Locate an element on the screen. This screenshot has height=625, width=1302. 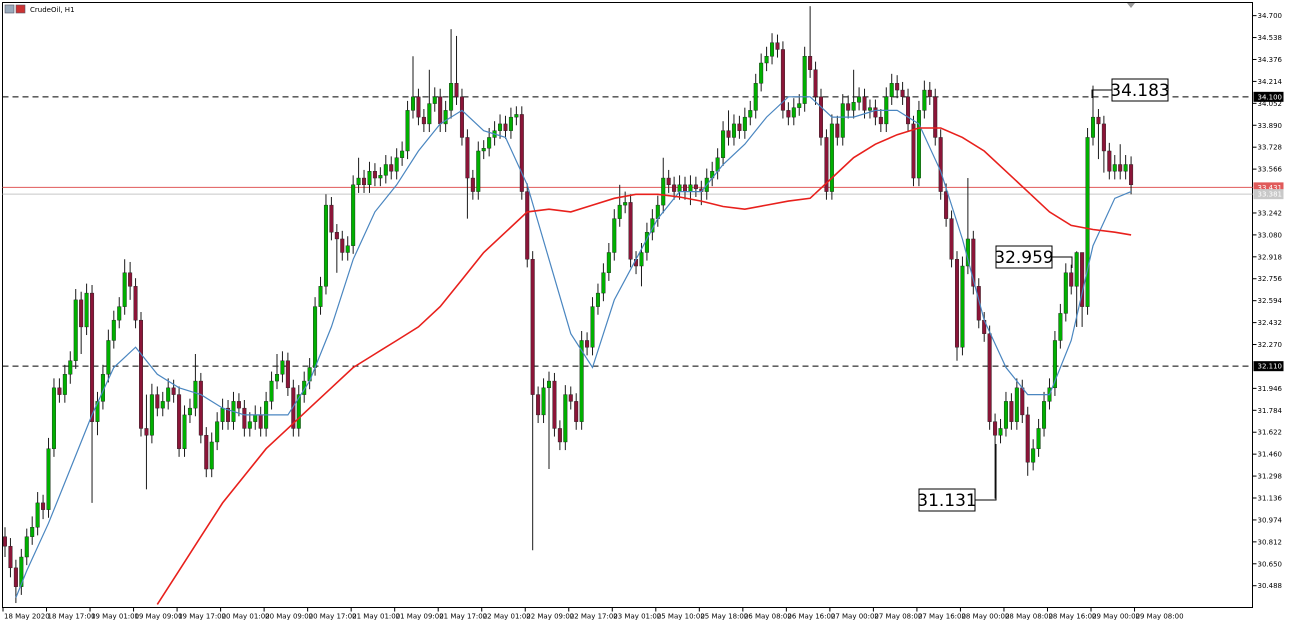
annotation-box is located at coordinates (947, 500).